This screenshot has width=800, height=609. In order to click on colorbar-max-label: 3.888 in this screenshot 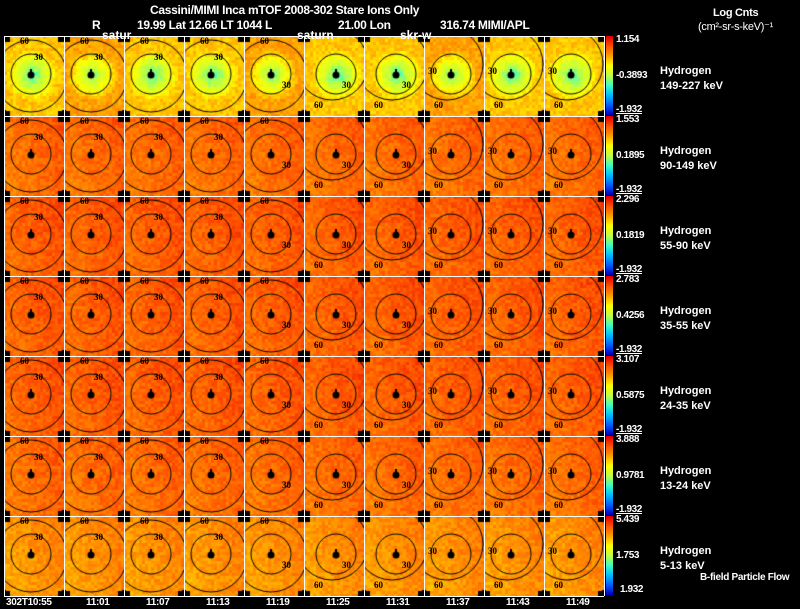, I will do `click(628, 439)`.